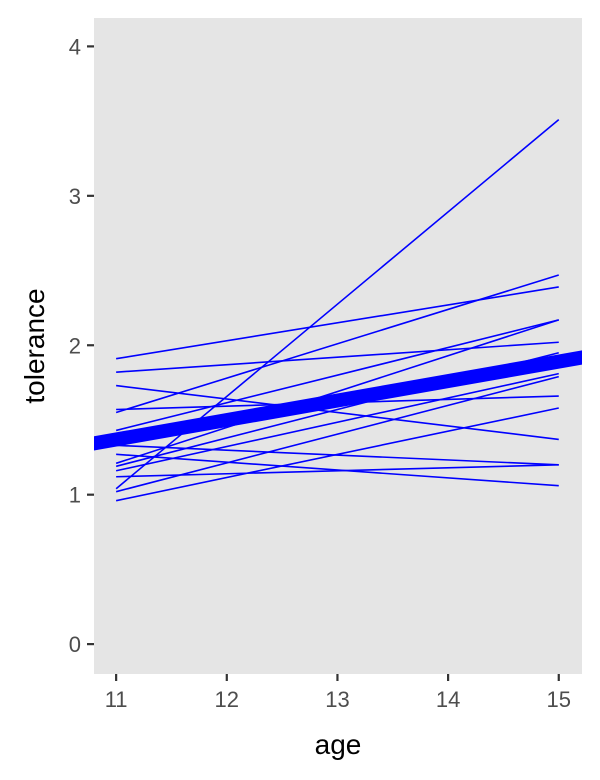  Describe the element at coordinates (338, 744) in the screenshot. I see `x-axis-title: age` at that location.